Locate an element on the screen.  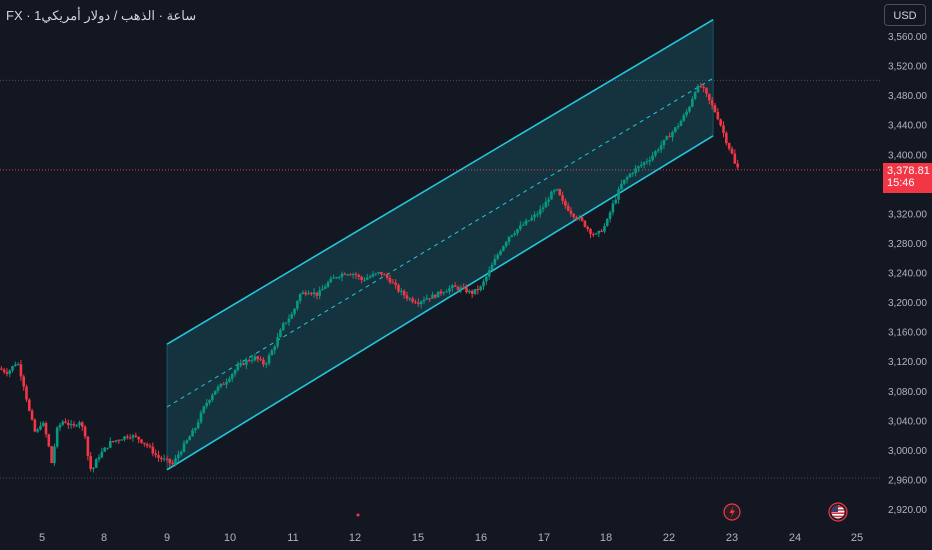
currency-button: USD is located at coordinates (905, 15).